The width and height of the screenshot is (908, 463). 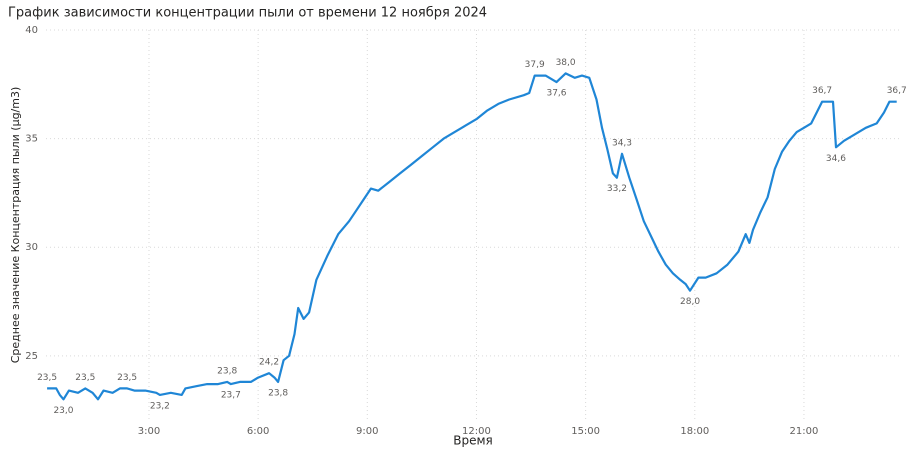 What do you see at coordinates (31, 139) in the screenshot?
I see `y-tick-label: 35` at bounding box center [31, 139].